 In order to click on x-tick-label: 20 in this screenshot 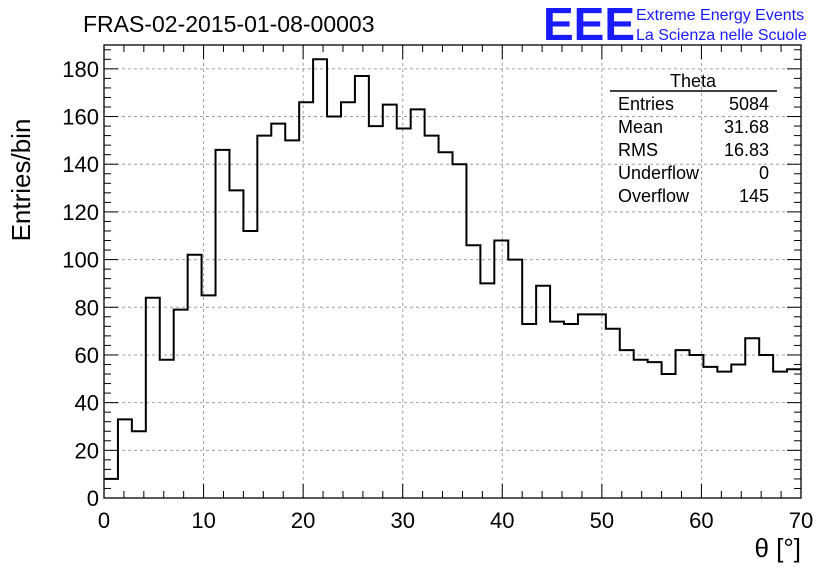, I will do `click(303, 520)`.